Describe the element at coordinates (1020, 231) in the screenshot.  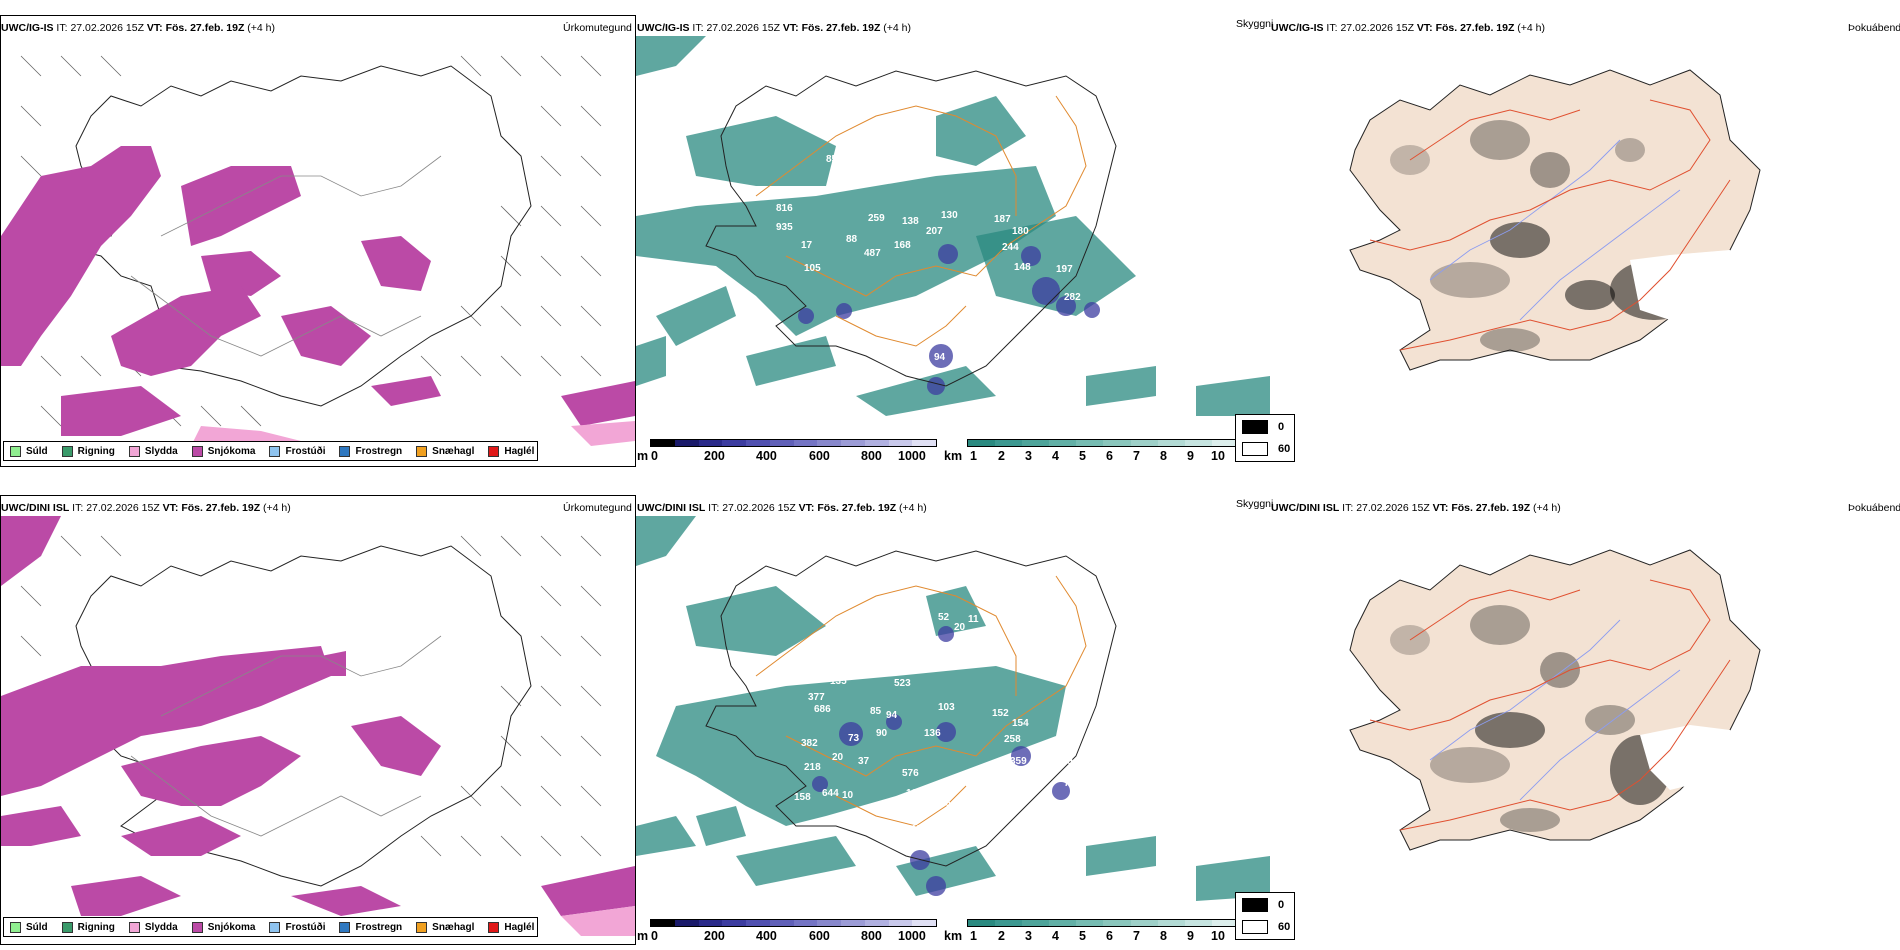
I see `height-label: 180` at that location.